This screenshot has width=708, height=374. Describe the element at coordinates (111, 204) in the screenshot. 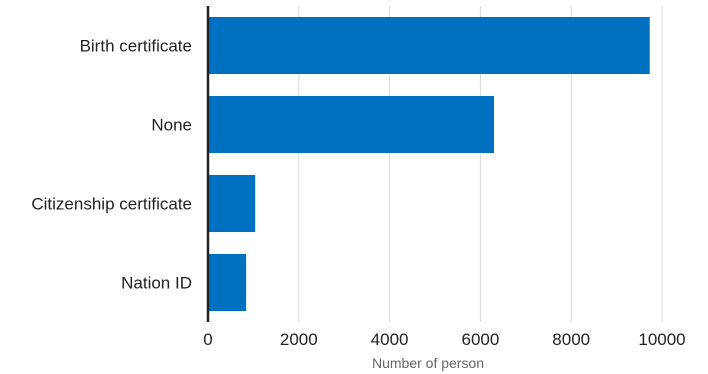

I see `category-label: Citizenship certificate` at that location.